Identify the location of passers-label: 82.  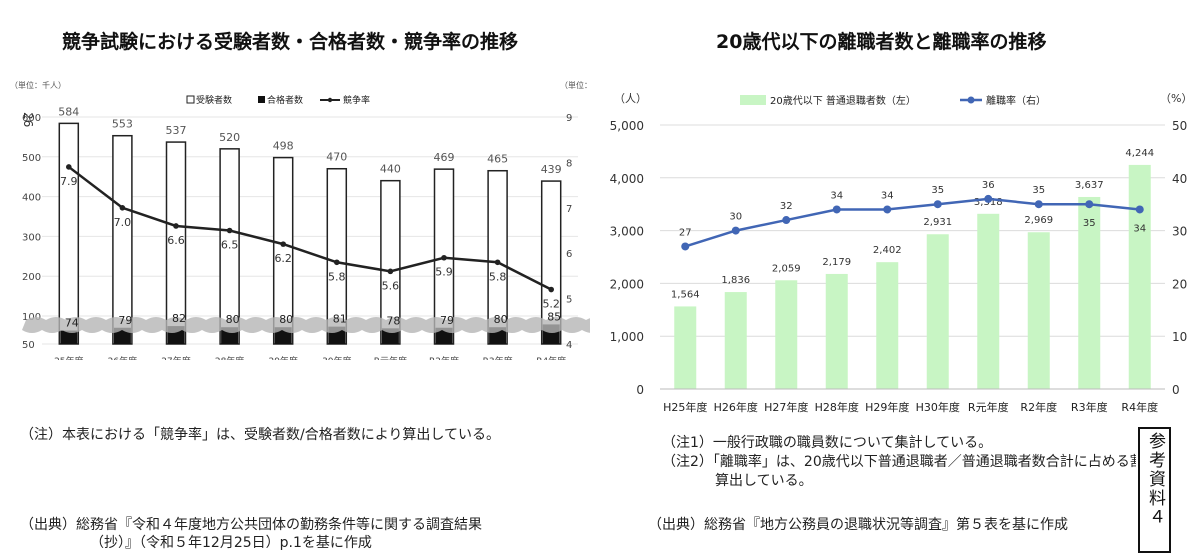
(179, 318).